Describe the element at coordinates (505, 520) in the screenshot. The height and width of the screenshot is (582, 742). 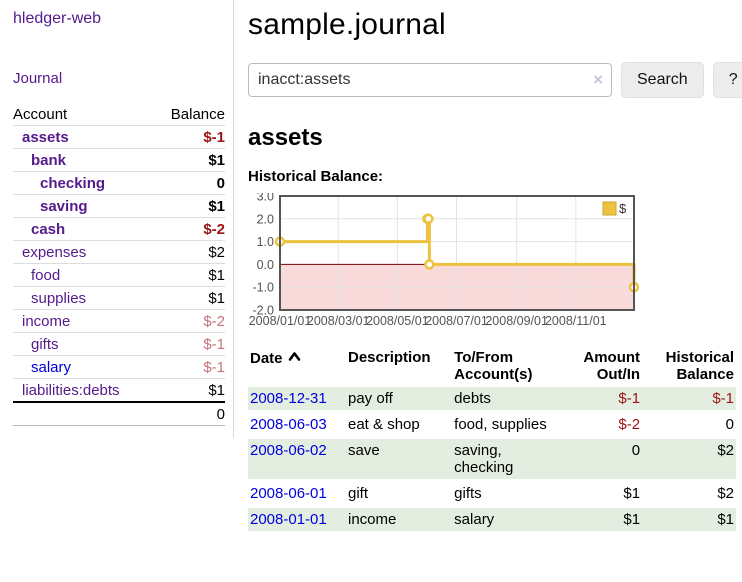
I see `transaction-accounts: salary` at that location.